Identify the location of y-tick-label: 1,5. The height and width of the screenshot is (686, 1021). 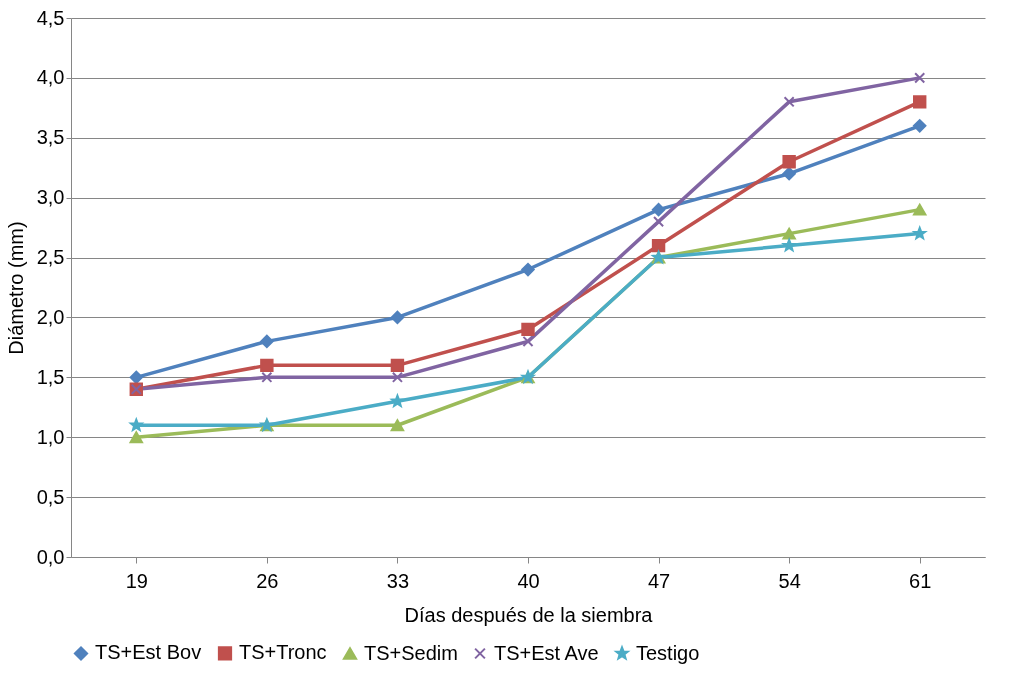
(50, 376).